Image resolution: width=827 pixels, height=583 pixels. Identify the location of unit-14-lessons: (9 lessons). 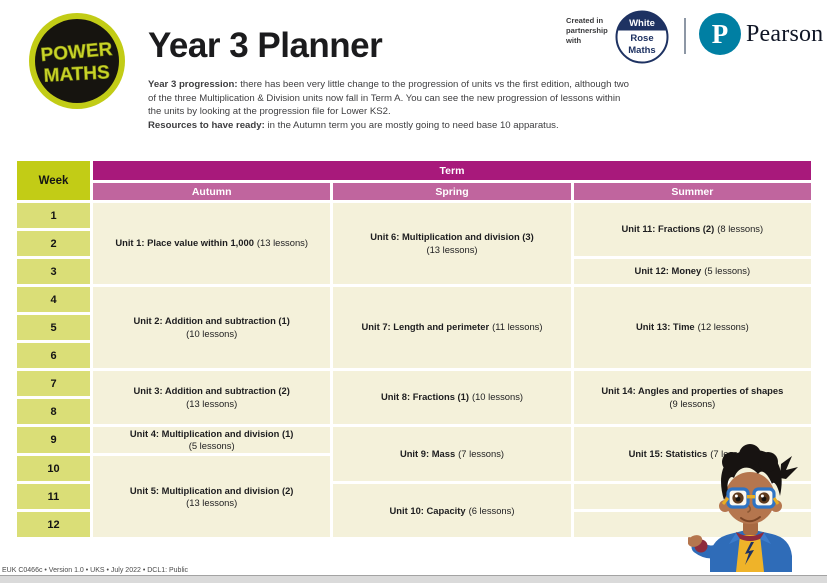
(692, 403).